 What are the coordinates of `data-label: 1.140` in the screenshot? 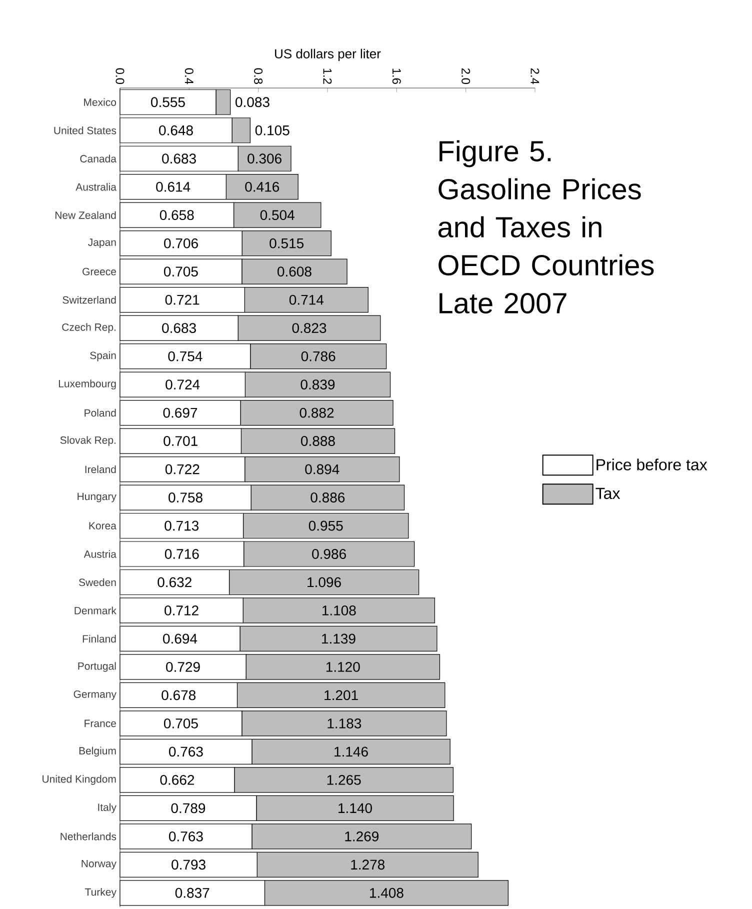 It's located at (355, 808).